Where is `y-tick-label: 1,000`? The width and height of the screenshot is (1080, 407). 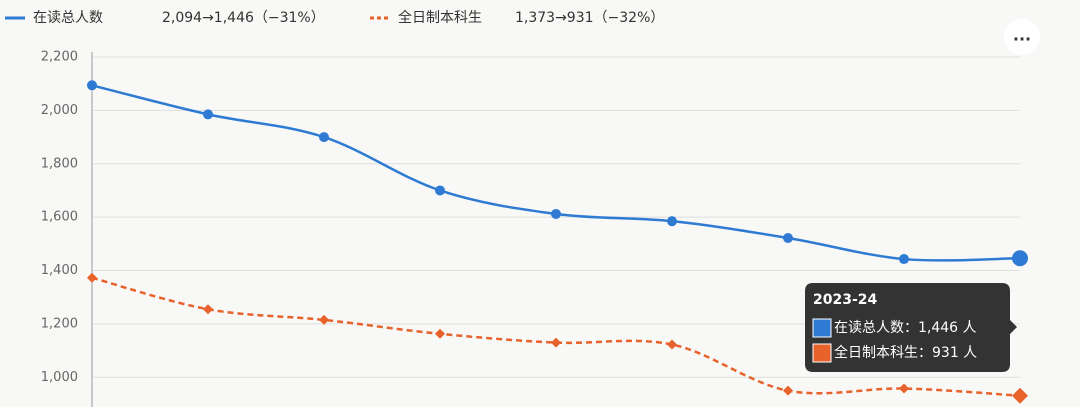 y-tick-label: 1,000 is located at coordinates (59, 377).